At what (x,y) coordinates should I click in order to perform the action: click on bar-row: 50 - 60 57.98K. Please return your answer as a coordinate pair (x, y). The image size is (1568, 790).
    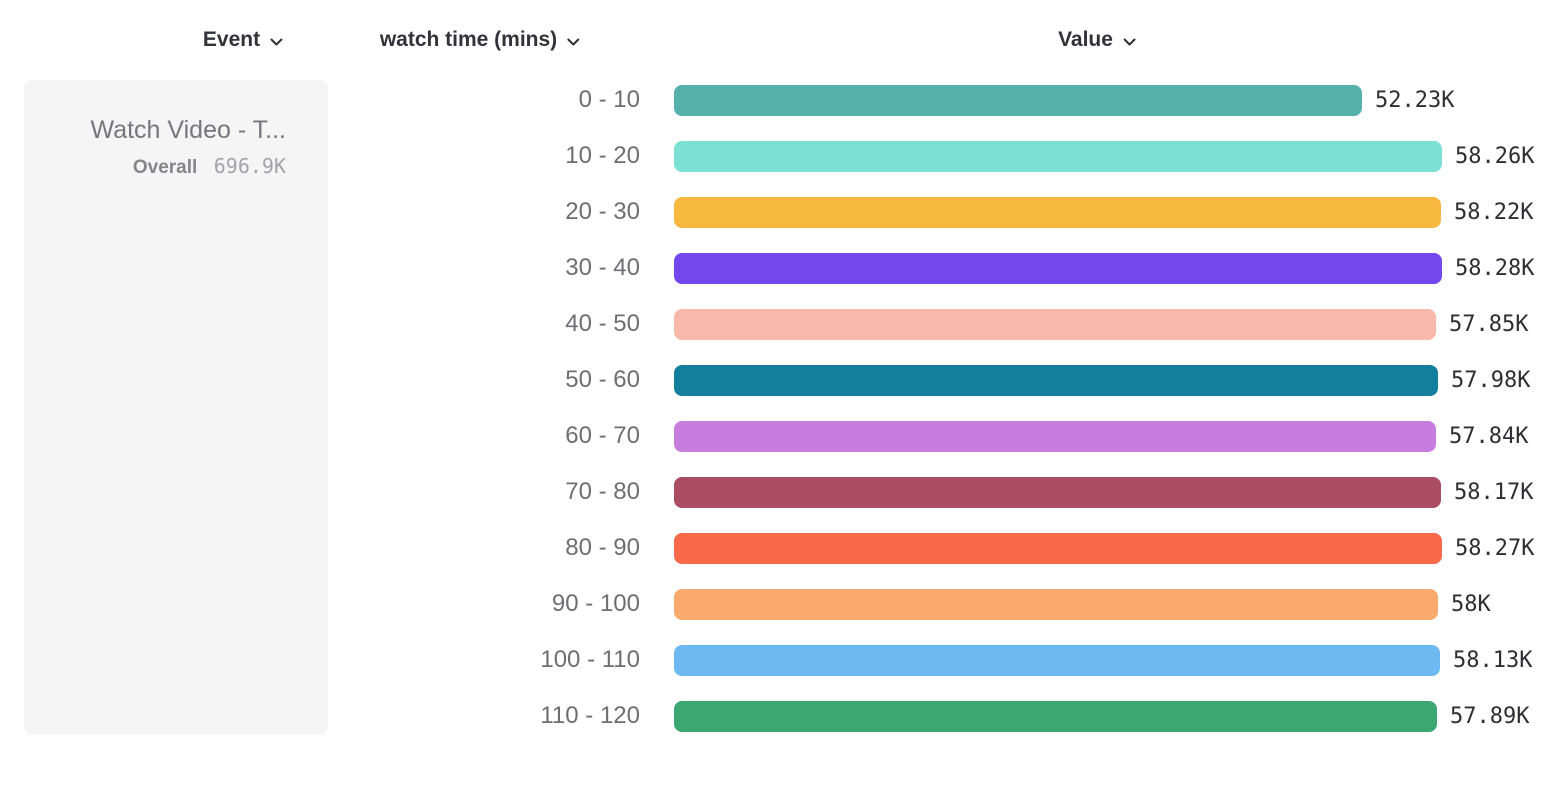
    Looking at the image, I should click on (784, 380).